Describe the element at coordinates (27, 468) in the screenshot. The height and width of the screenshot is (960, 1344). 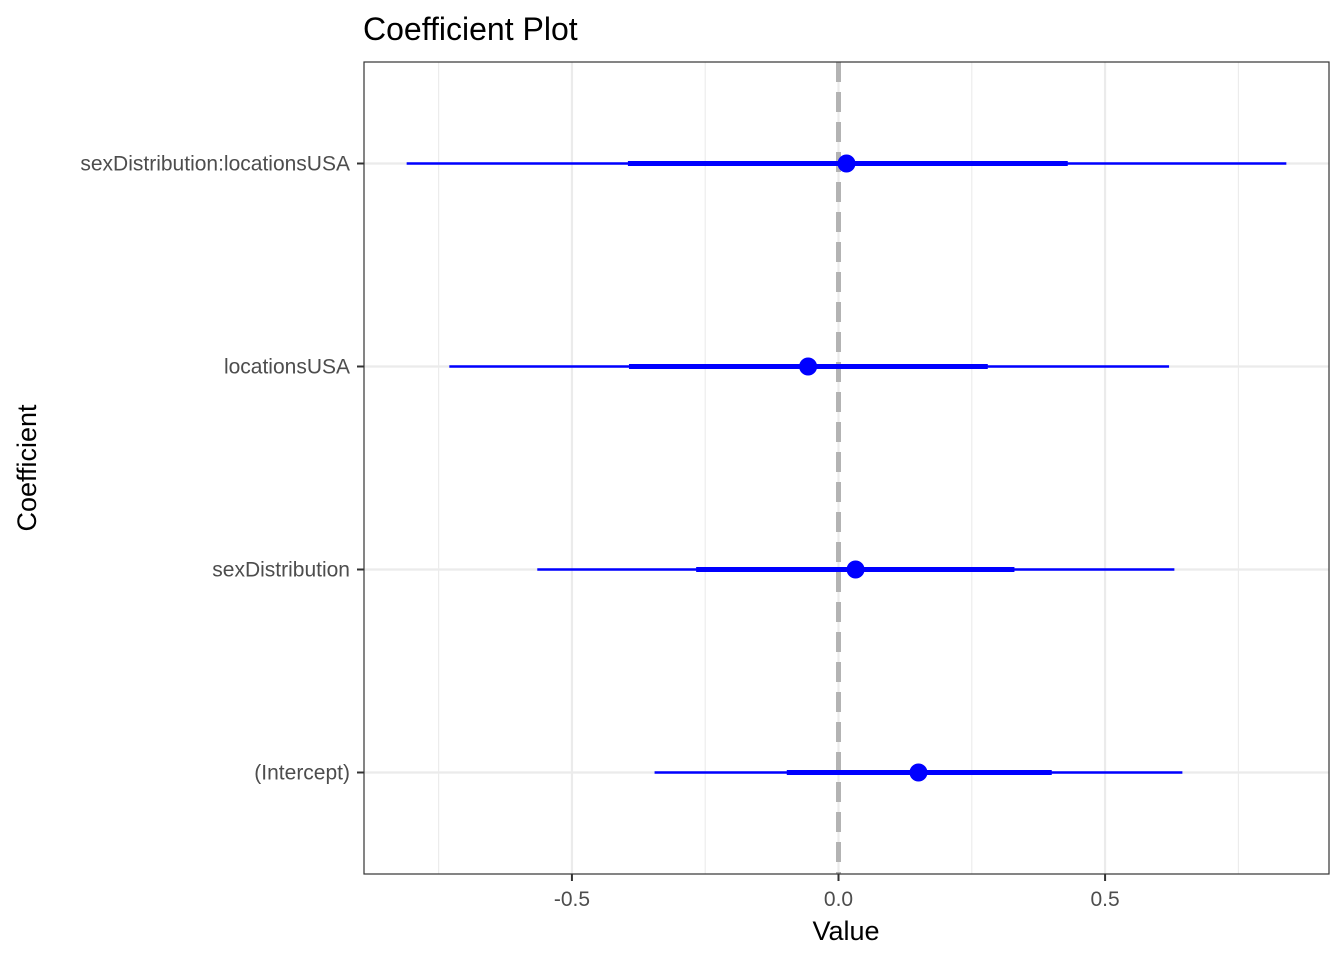
I see `y-axis-title: Coefficient` at that location.